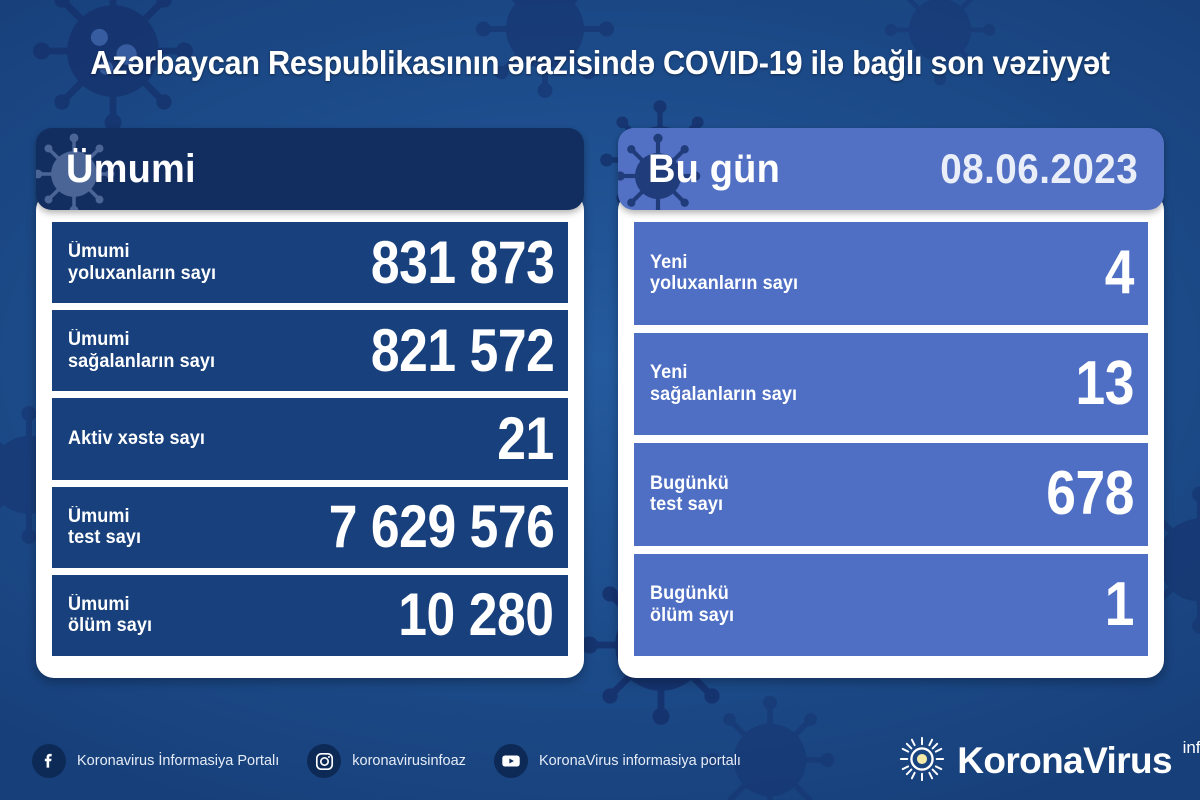 This screenshot has height=800, width=1200. What do you see at coordinates (891, 273) in the screenshot?
I see `table-row: Yeni yoluxanların sayı 4` at bounding box center [891, 273].